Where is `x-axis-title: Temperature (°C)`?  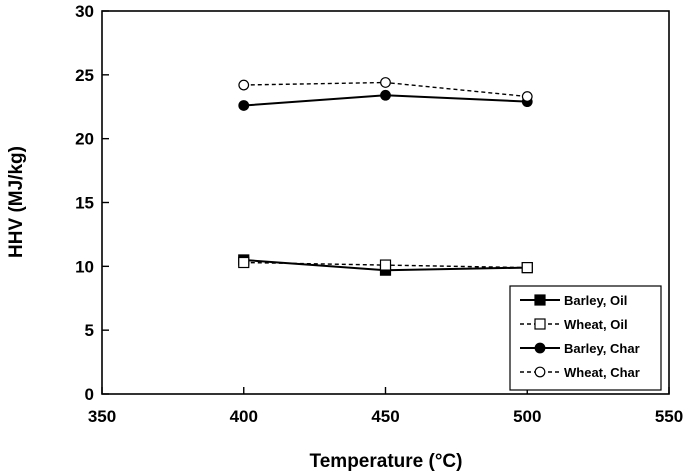
x-axis-title: Temperature (°C) is located at coordinates (386, 461).